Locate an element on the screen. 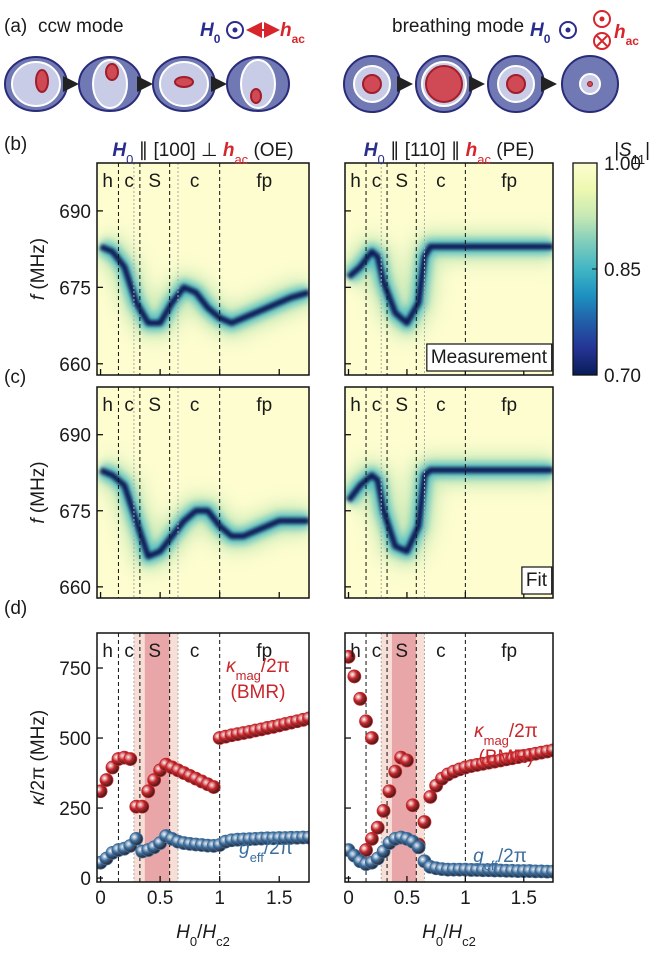  panel-title-part: ∥ [100] ⊥ is located at coordinates (177, 150).